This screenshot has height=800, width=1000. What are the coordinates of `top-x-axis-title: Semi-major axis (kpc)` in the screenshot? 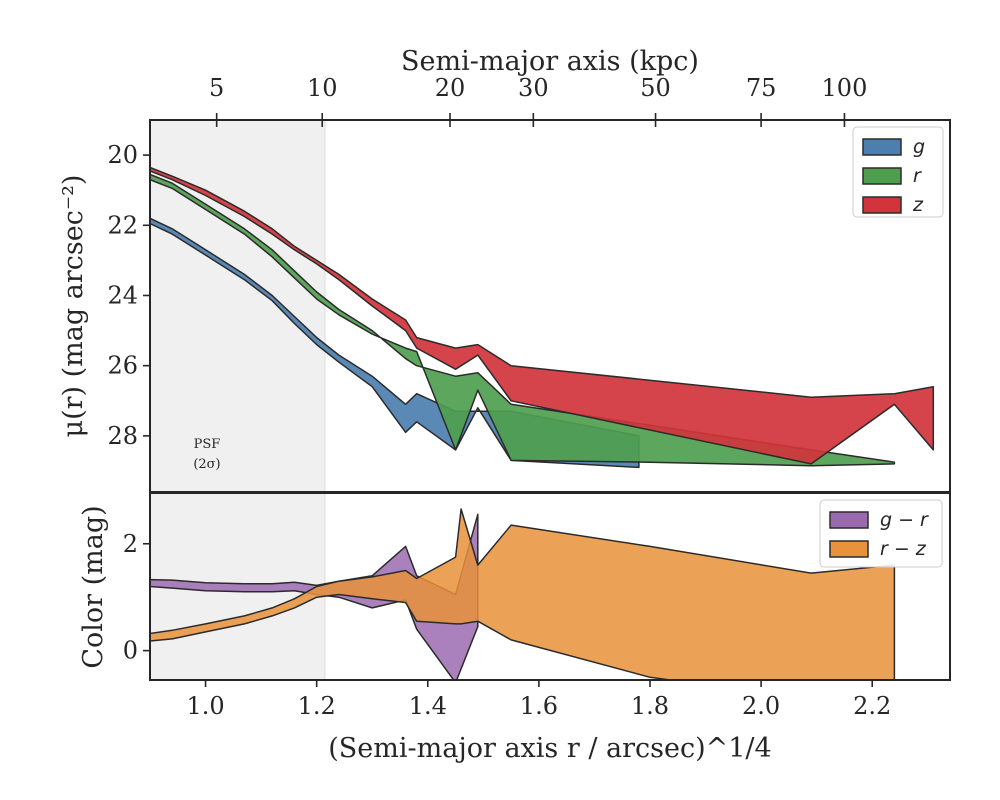 It's located at (550, 61).